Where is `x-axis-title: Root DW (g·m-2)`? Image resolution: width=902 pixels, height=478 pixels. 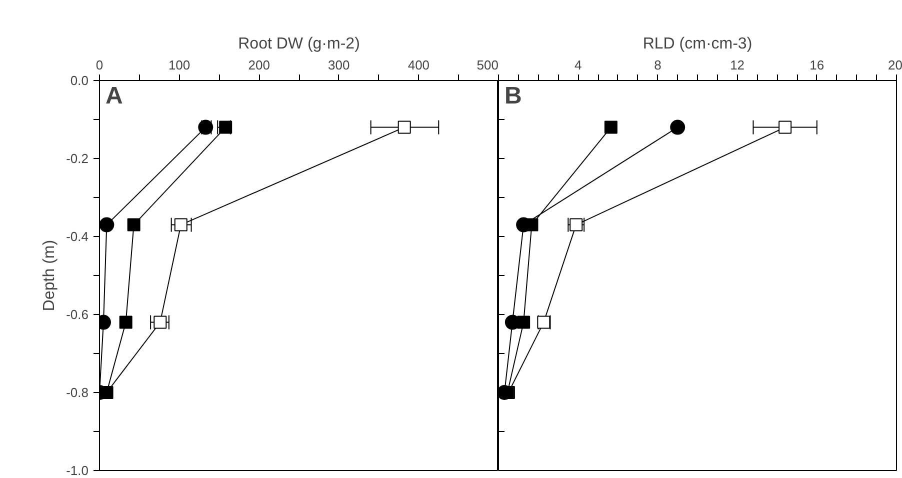 x-axis-title: Root DW (g·m-2) is located at coordinates (299, 44).